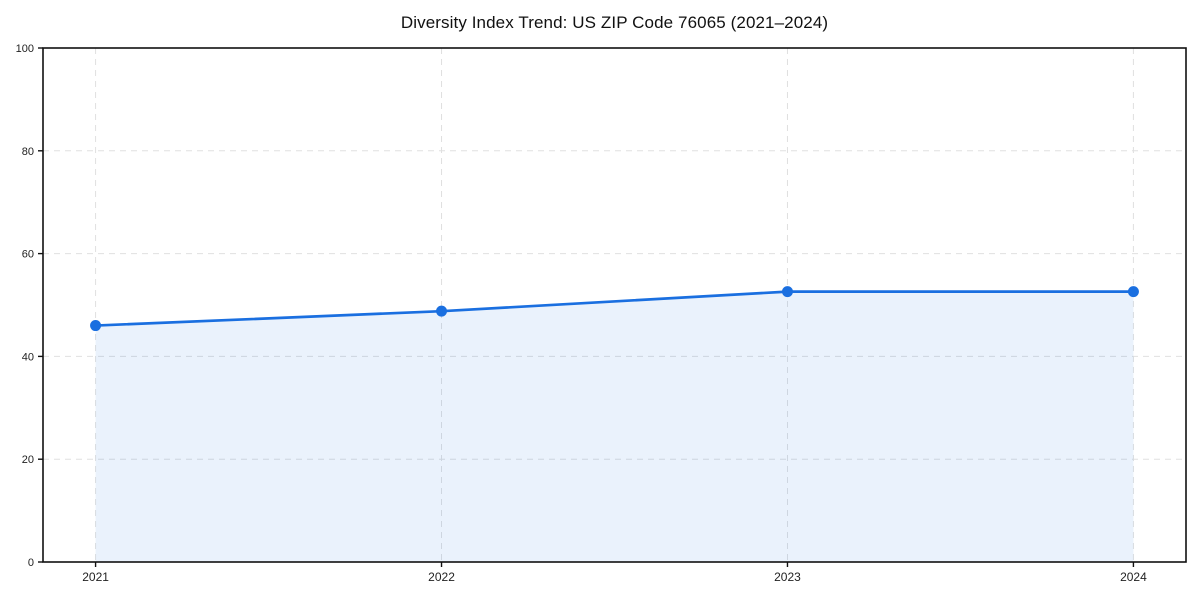 The image size is (1200, 600). I want to click on trend-line, so click(614, 308).